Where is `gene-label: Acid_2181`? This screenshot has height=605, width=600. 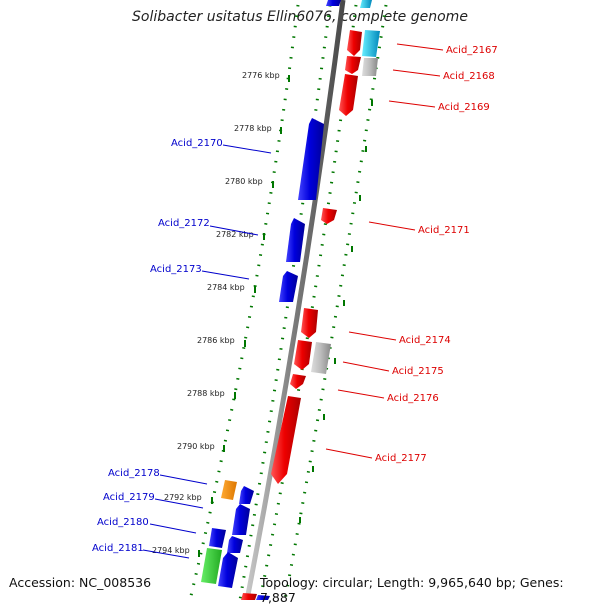 gene-label: Acid_2181 is located at coordinates (118, 548).